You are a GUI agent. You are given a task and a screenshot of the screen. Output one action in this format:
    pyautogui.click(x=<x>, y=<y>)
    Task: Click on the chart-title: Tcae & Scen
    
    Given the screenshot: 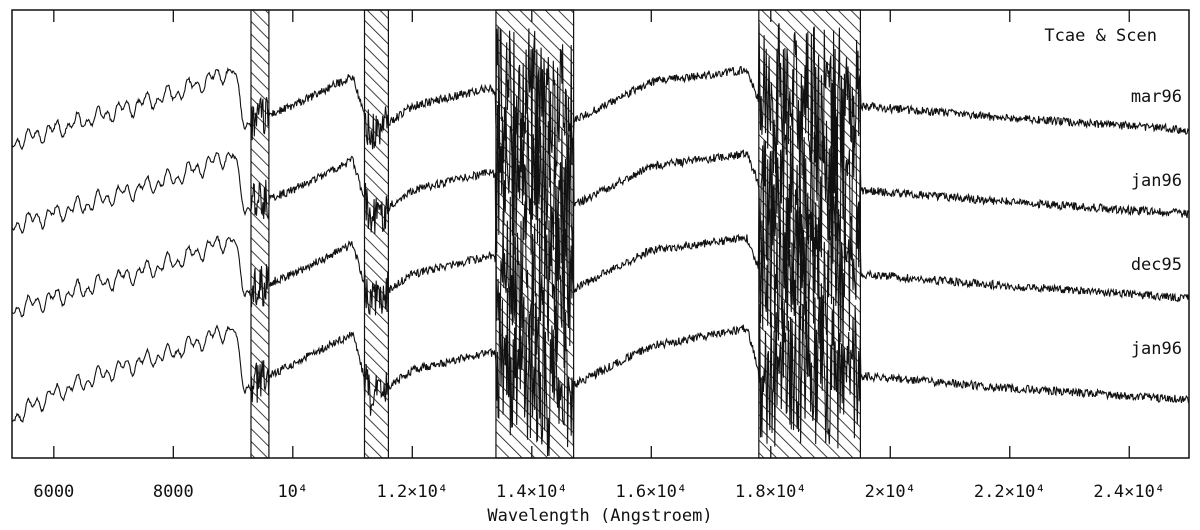 What is the action you would take?
    pyautogui.click(x=1100, y=36)
    